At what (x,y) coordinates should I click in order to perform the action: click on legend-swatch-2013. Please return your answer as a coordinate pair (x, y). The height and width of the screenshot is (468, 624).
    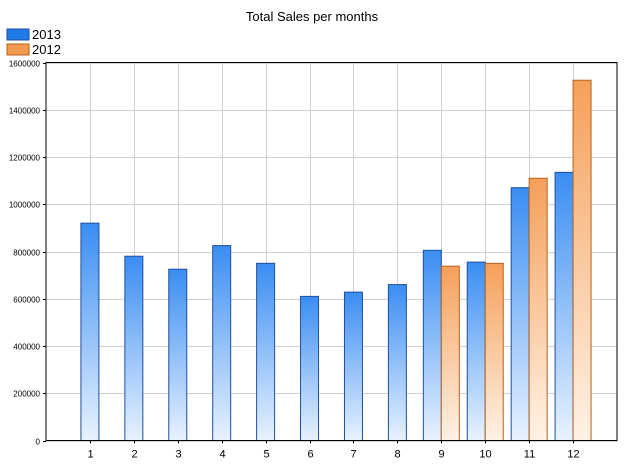
    Looking at the image, I should click on (18, 34).